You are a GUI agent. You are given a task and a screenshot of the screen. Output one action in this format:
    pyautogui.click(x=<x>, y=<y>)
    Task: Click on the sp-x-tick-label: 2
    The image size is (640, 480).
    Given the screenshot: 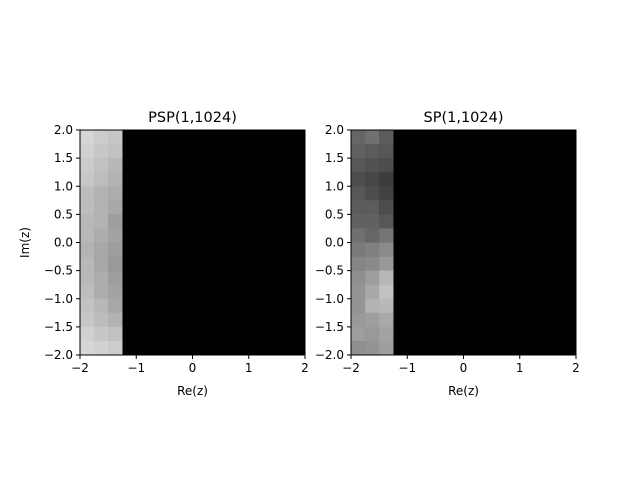 What is the action you would take?
    pyautogui.click(x=576, y=368)
    